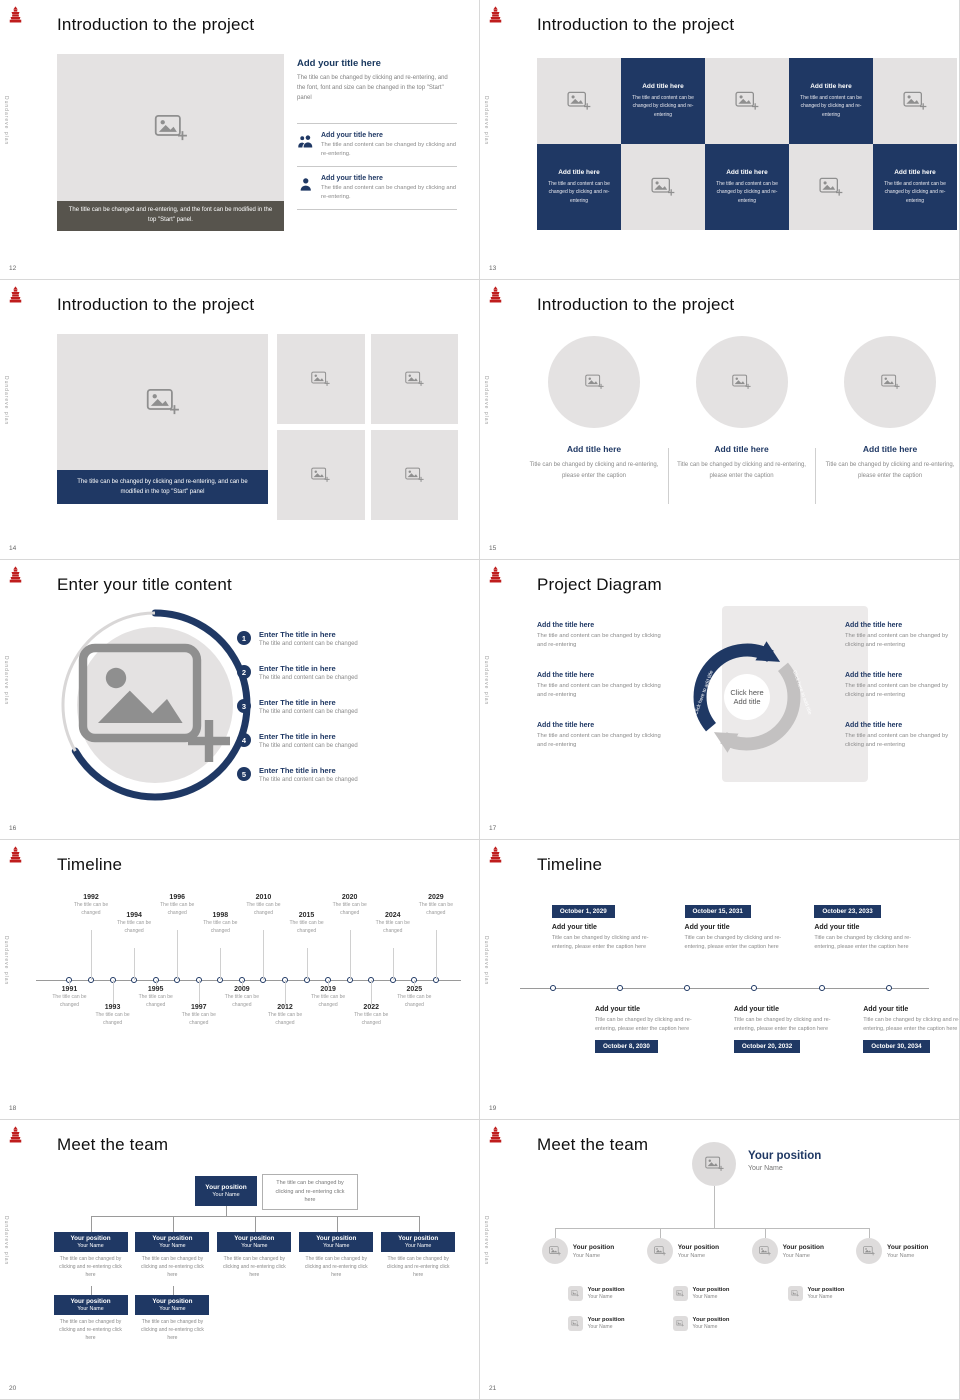 The image size is (960, 1400). What do you see at coordinates (328, 994) in the screenshot?
I see `timeline-entry: 2019 The title can be changed` at bounding box center [328, 994].